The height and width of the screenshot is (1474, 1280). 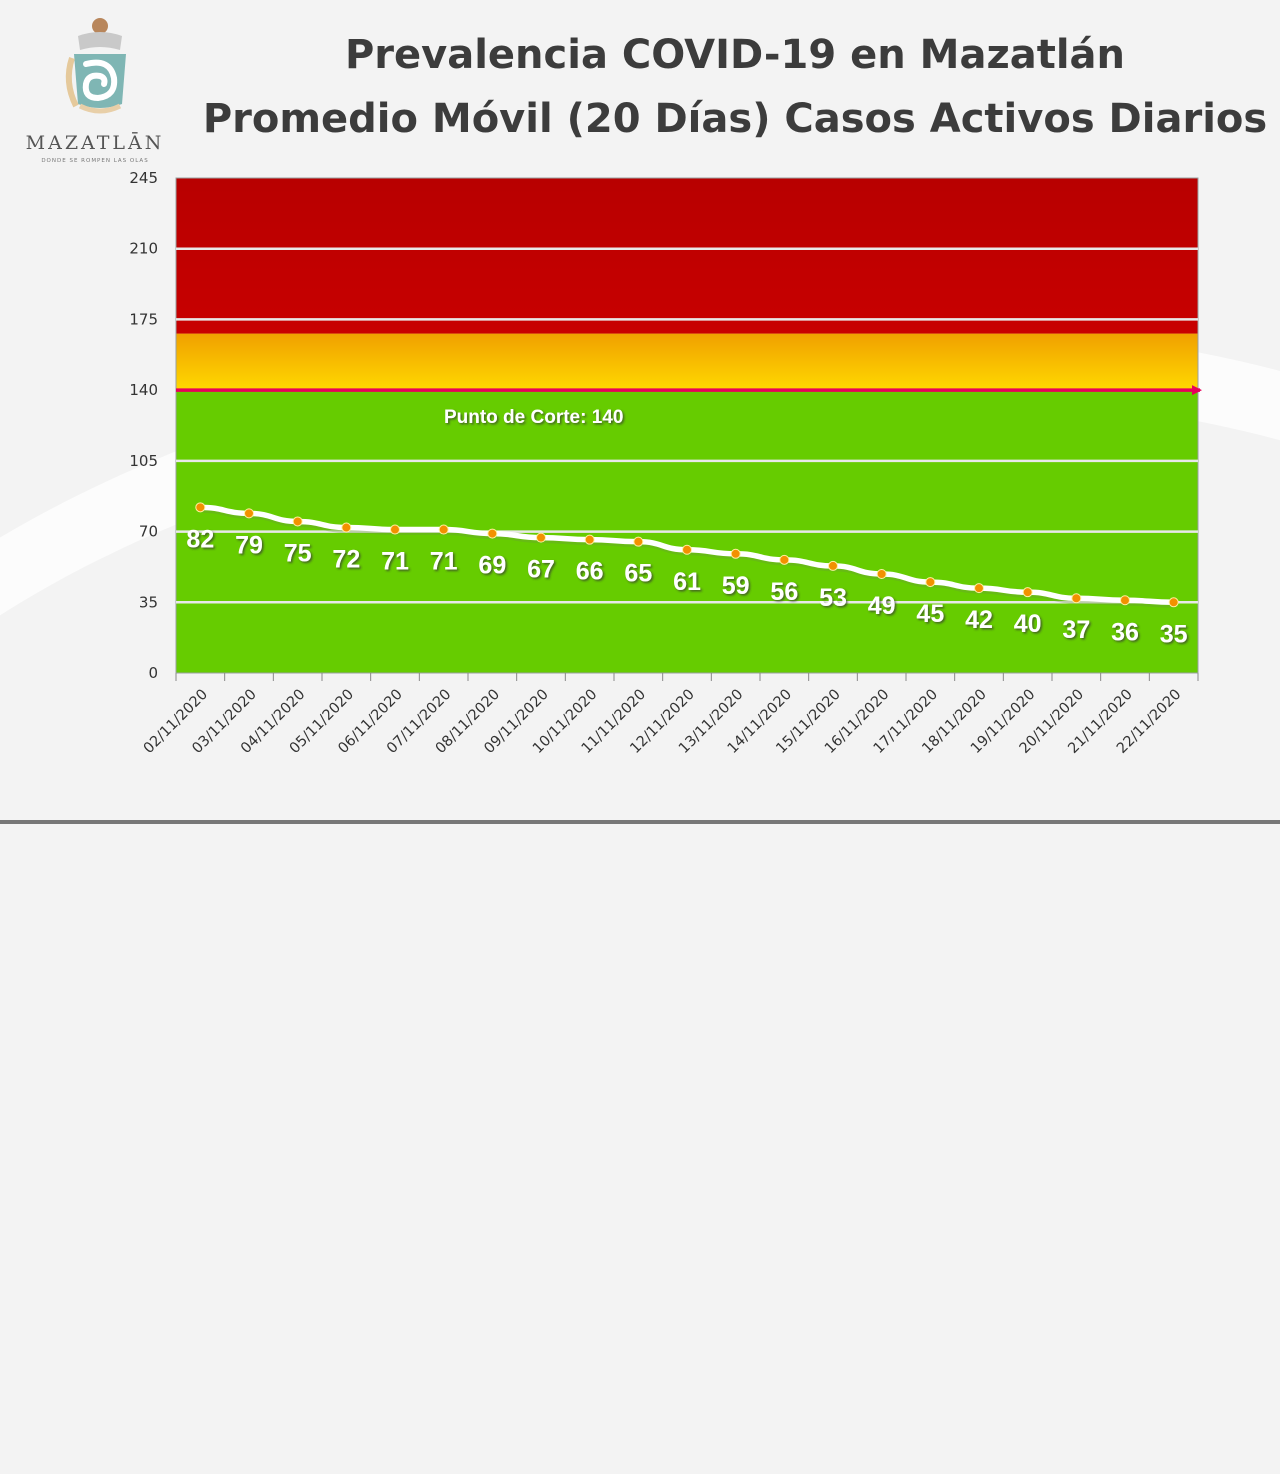 I want to click on y-tick-label: 70, so click(x=148, y=532).